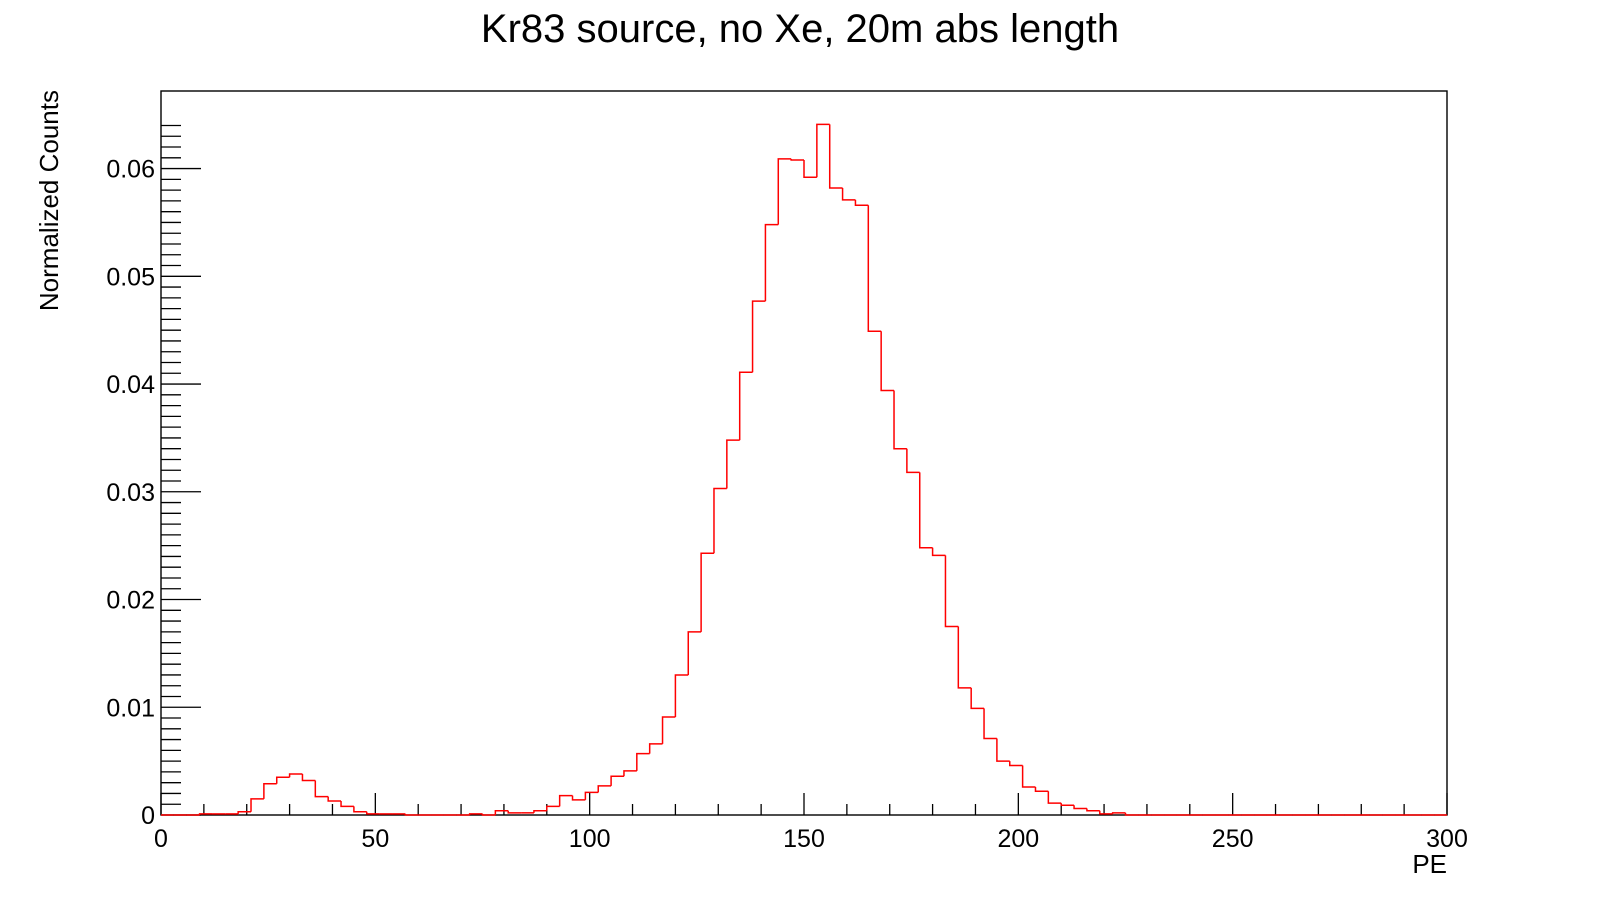 The image size is (1600, 900). I want to click on y-tick-label: 0.03, so click(130, 493).